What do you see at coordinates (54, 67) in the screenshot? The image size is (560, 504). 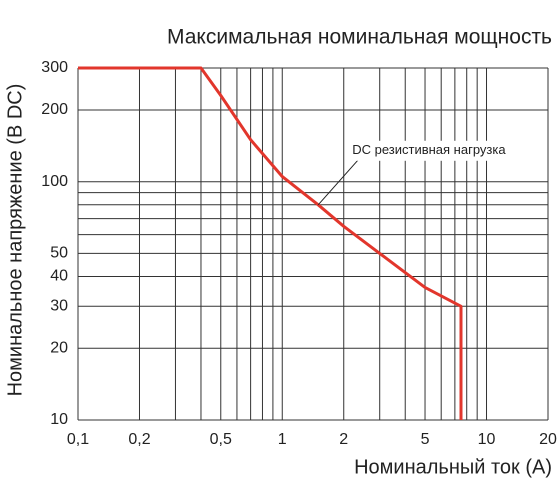 I see `y-tick-label: 300` at bounding box center [54, 67].